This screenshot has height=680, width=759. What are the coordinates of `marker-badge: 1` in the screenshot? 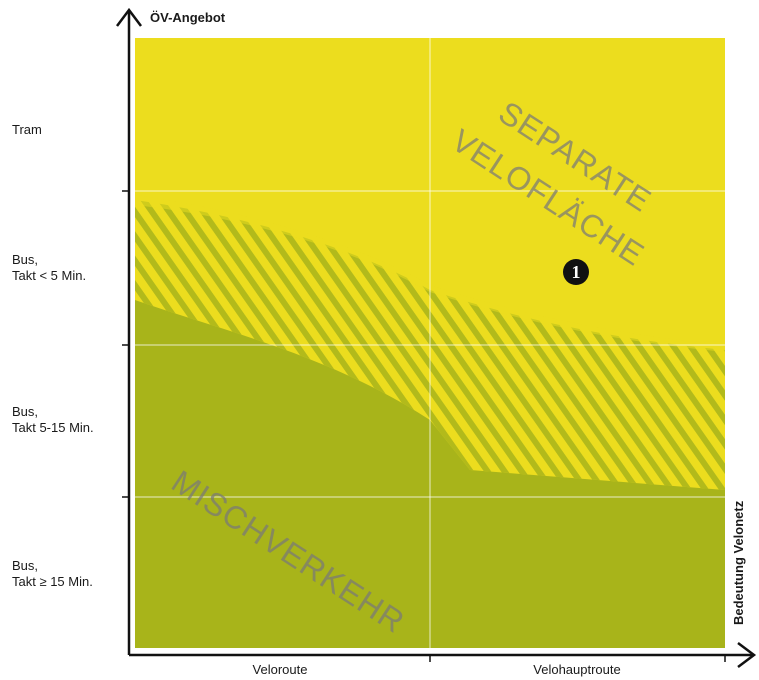 It's located at (576, 272).